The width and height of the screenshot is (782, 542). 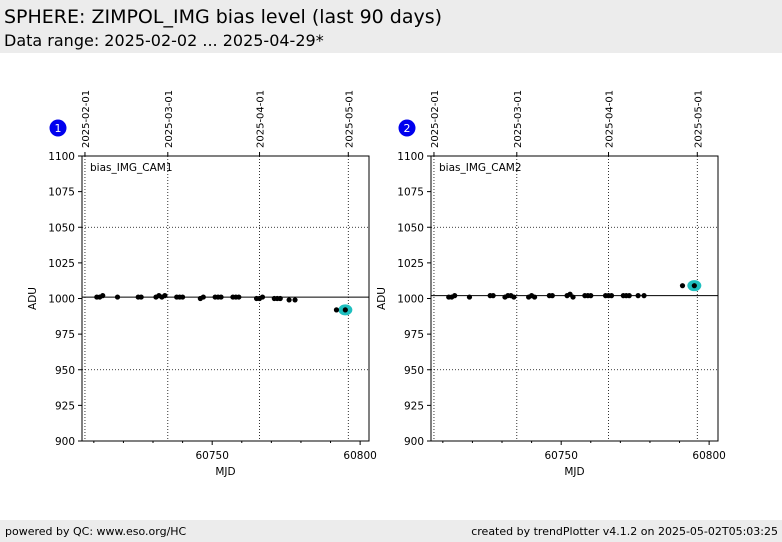 What do you see at coordinates (86, 119) in the screenshot?
I see `chart-1-date-tick-label: 2025-02-01` at bounding box center [86, 119].